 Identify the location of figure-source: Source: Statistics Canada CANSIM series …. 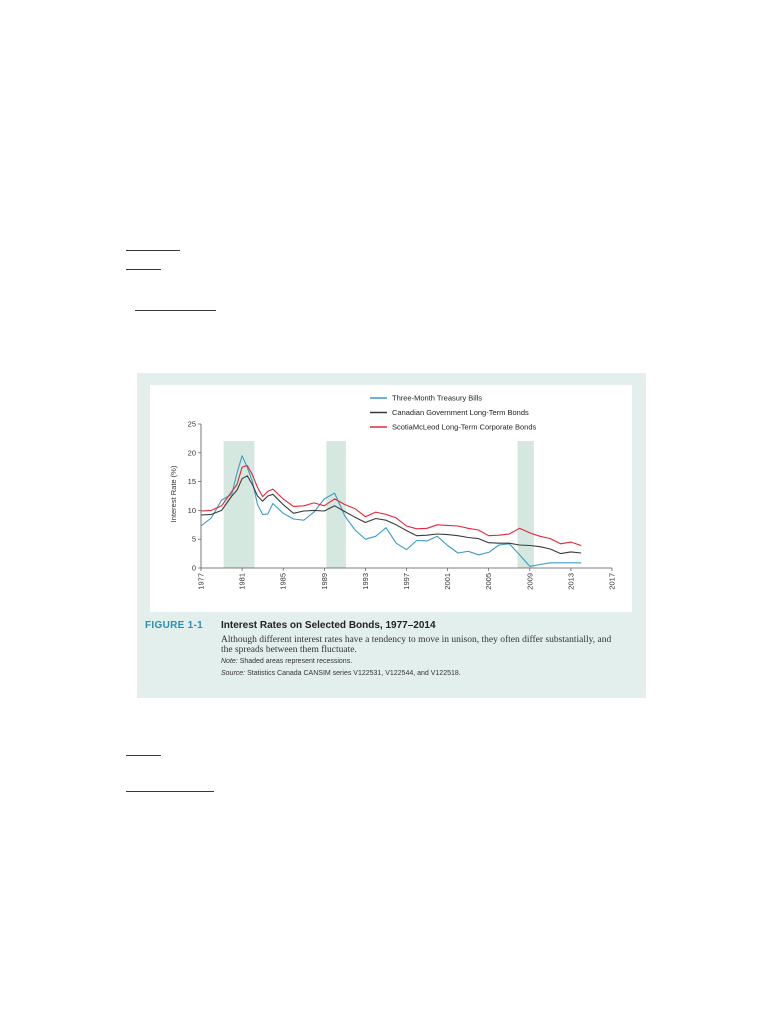
(341, 673).